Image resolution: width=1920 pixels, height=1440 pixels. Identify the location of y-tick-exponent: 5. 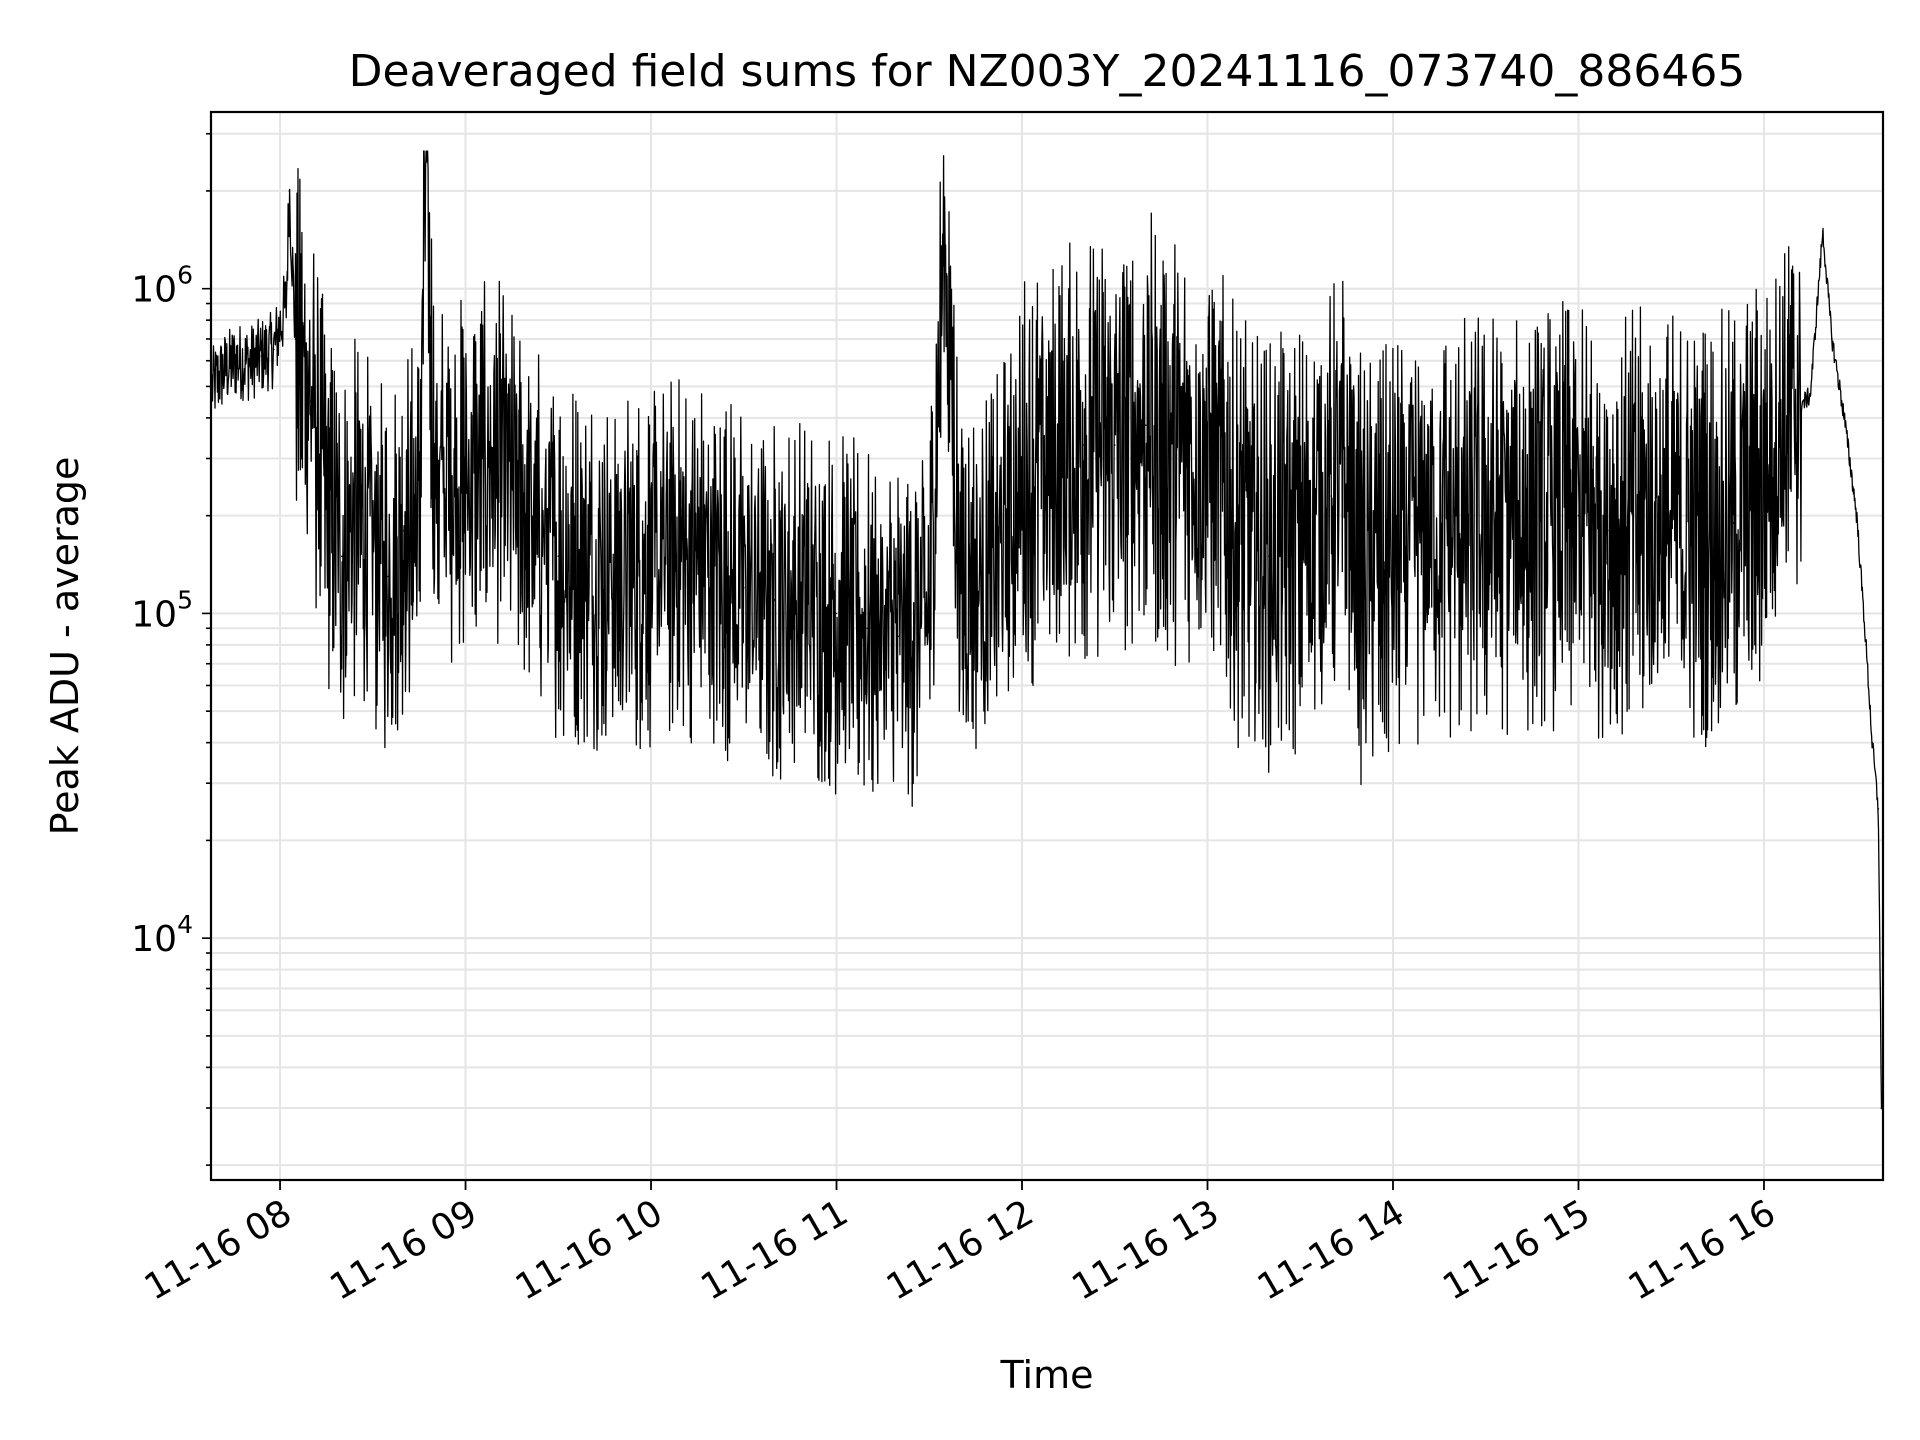
(185, 599).